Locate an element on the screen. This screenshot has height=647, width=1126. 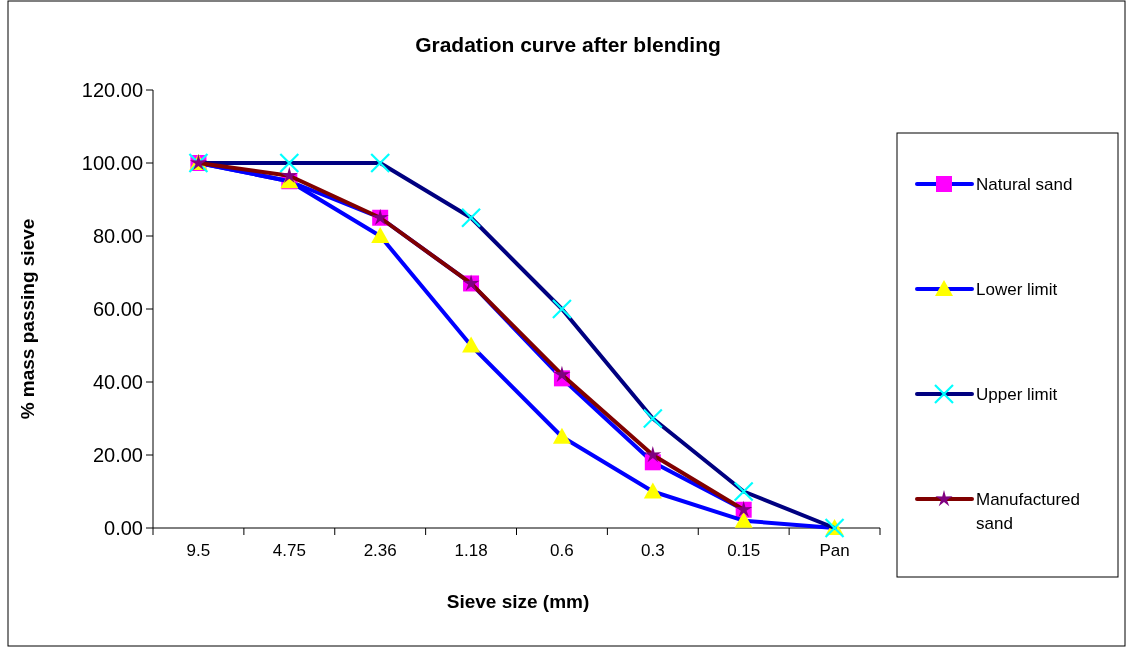
x-axis-title: Sieve size (mm) is located at coordinates (518, 601).